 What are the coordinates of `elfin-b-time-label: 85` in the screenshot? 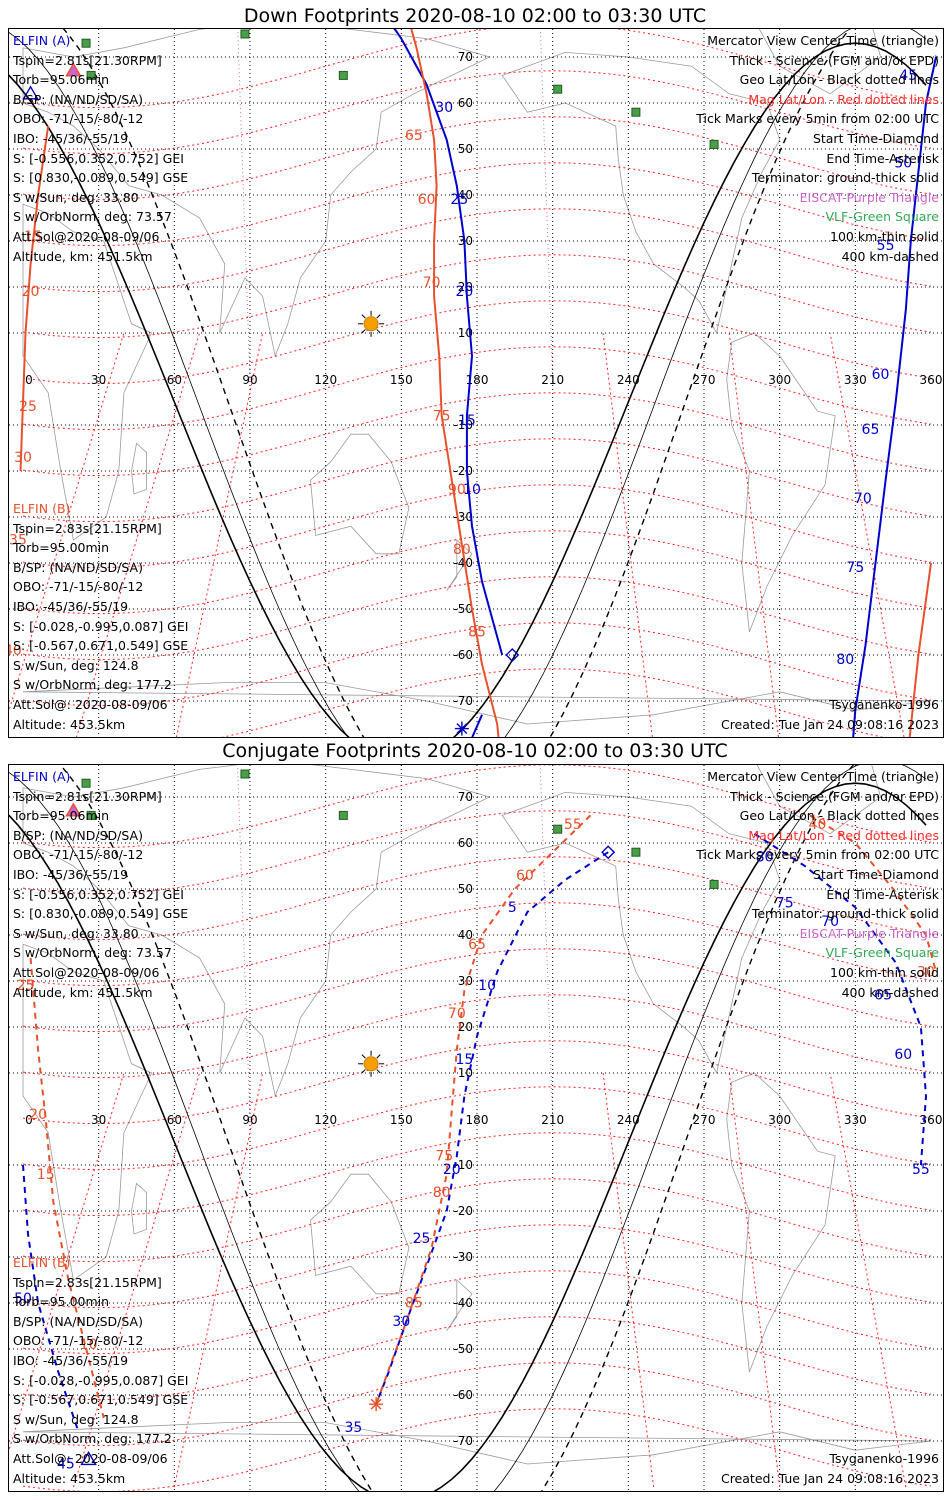 It's located at (414, 1304).